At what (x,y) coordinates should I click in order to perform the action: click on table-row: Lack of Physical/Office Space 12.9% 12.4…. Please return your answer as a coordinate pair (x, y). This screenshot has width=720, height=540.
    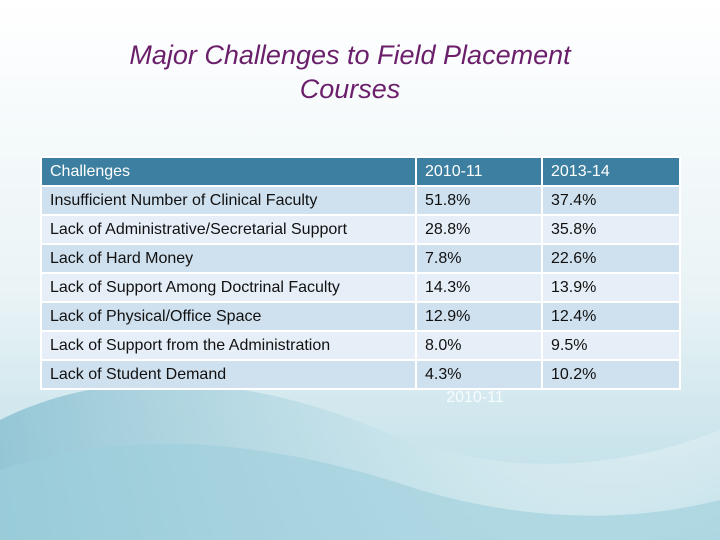
    Looking at the image, I should click on (360, 316).